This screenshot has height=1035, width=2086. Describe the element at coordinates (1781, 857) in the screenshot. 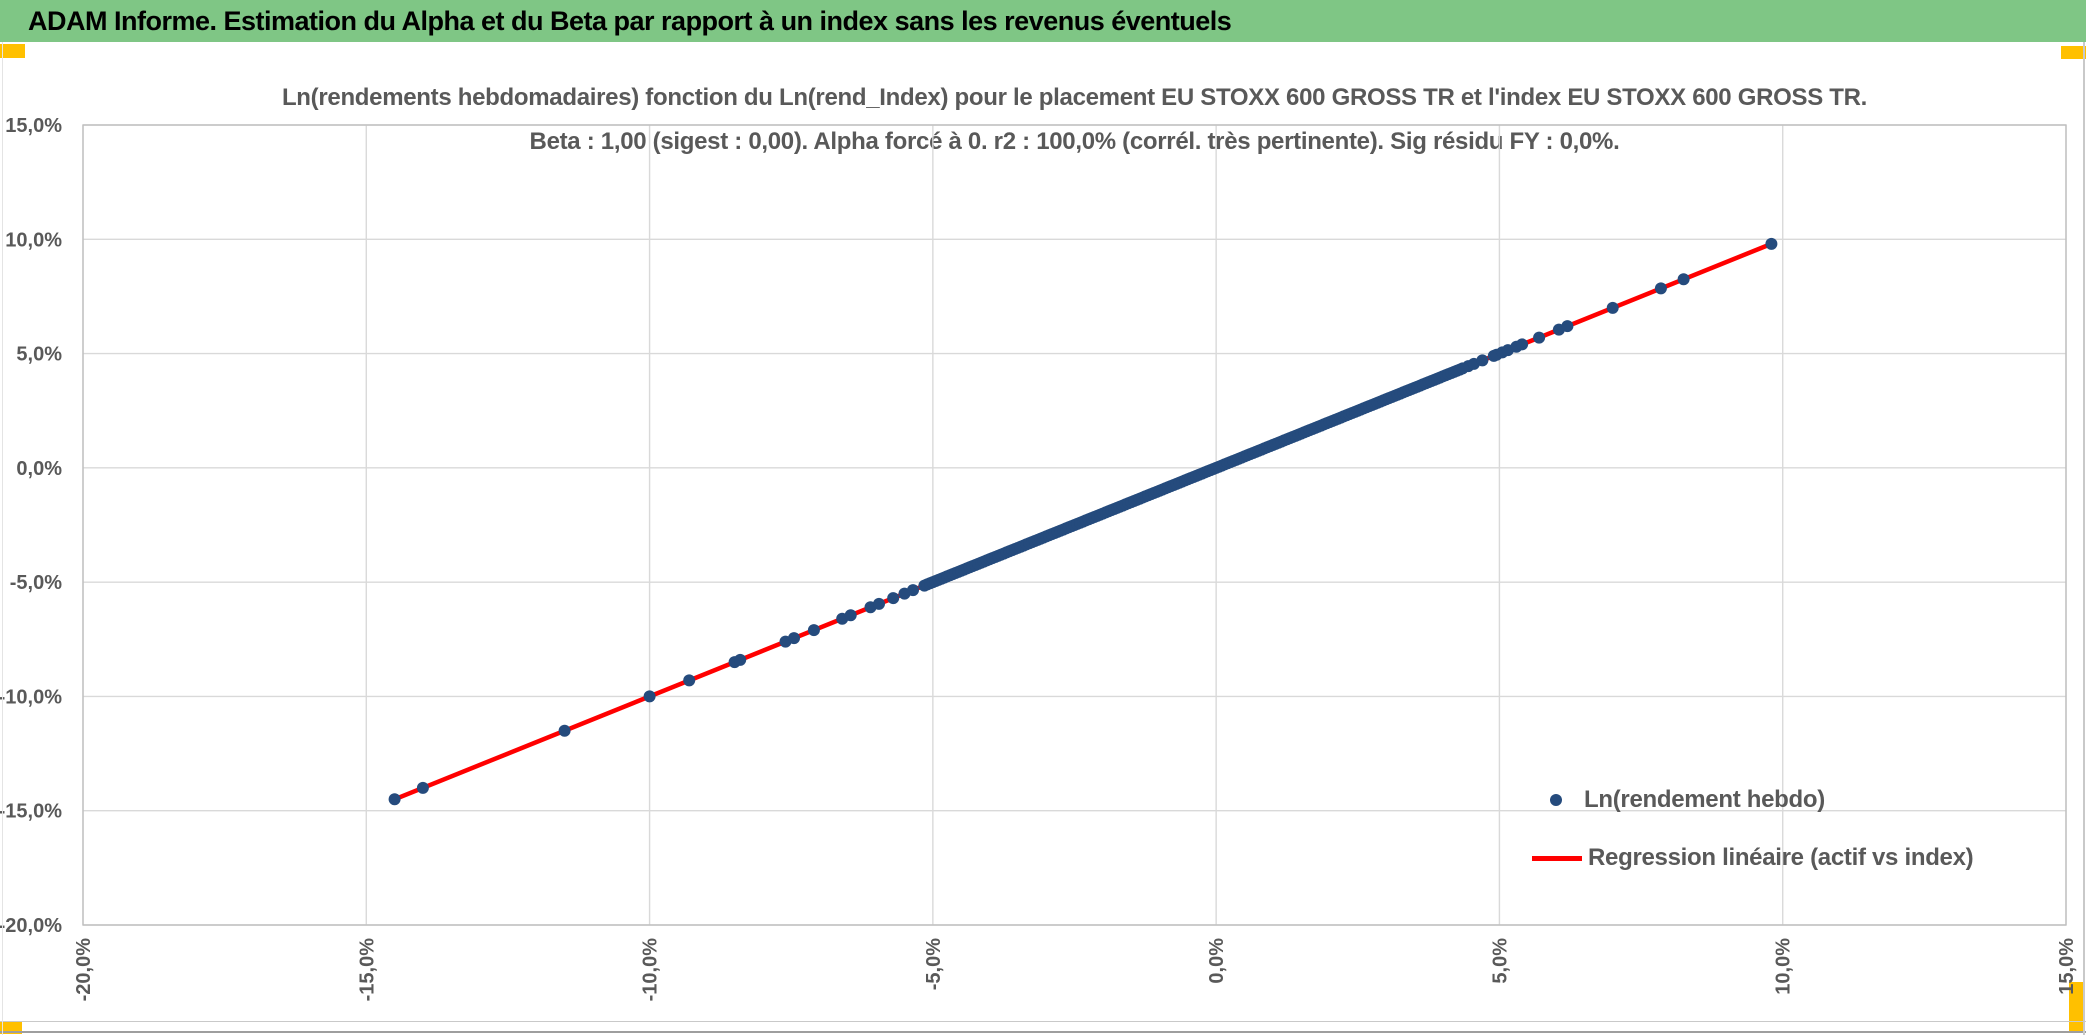

I see `legend-line-label: Regression linéaire (actif vs index)` at that location.